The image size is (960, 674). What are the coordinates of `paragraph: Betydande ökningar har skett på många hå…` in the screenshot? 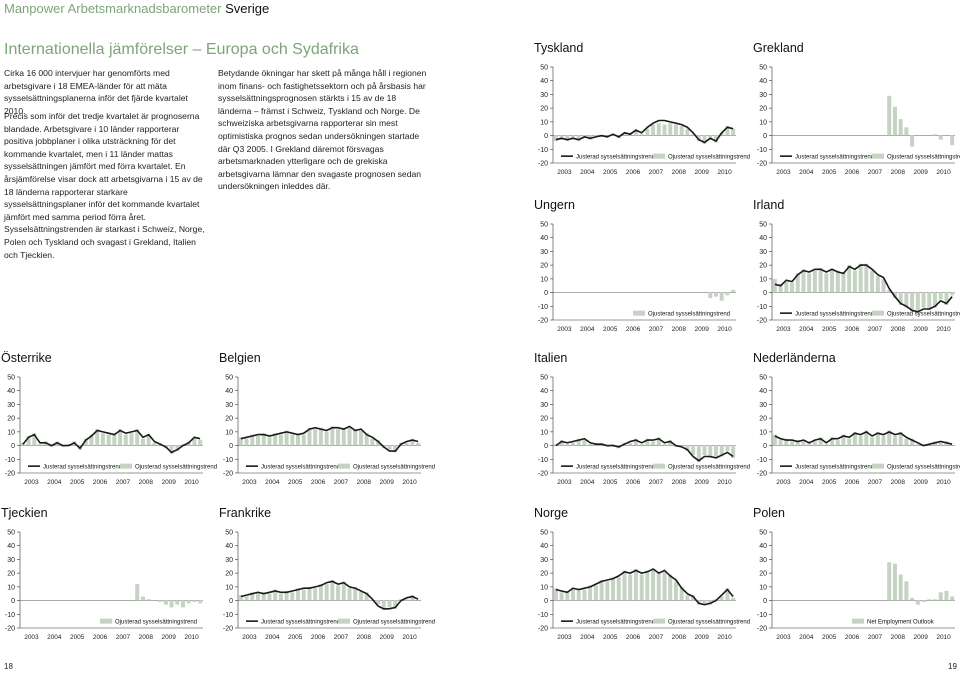 It's located at (322, 130).